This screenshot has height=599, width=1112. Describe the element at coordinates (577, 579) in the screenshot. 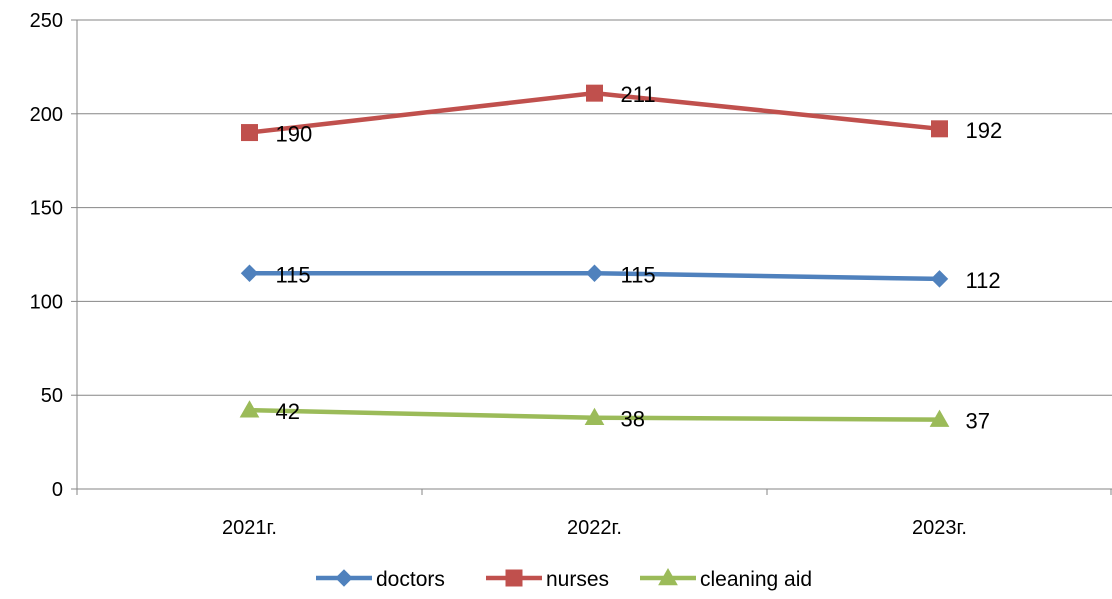

I see `legend-label: nurses` at that location.